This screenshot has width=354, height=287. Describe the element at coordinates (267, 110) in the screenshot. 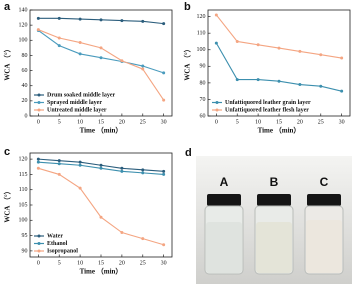

I see `legend-label: Unfattiquored leather flesh layer` at that location.